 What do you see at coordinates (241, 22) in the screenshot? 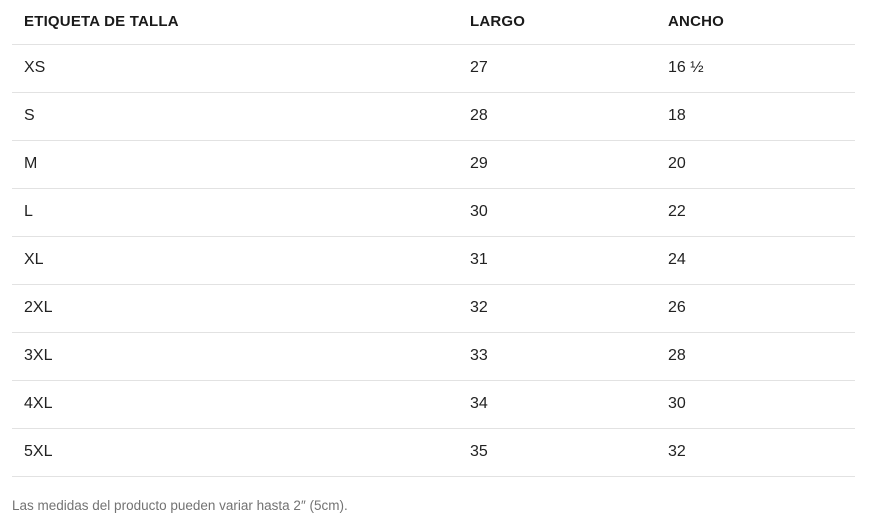
I see `column-header-size-label: ETIQUETA DE TALLA` at bounding box center [241, 22].